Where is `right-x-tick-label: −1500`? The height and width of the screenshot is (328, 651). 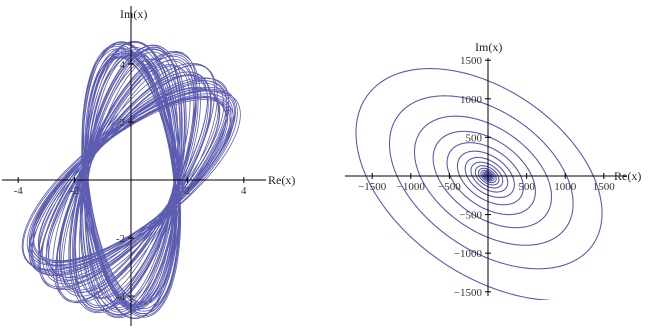 right-x-tick-label: −1500 is located at coordinates (372, 187).